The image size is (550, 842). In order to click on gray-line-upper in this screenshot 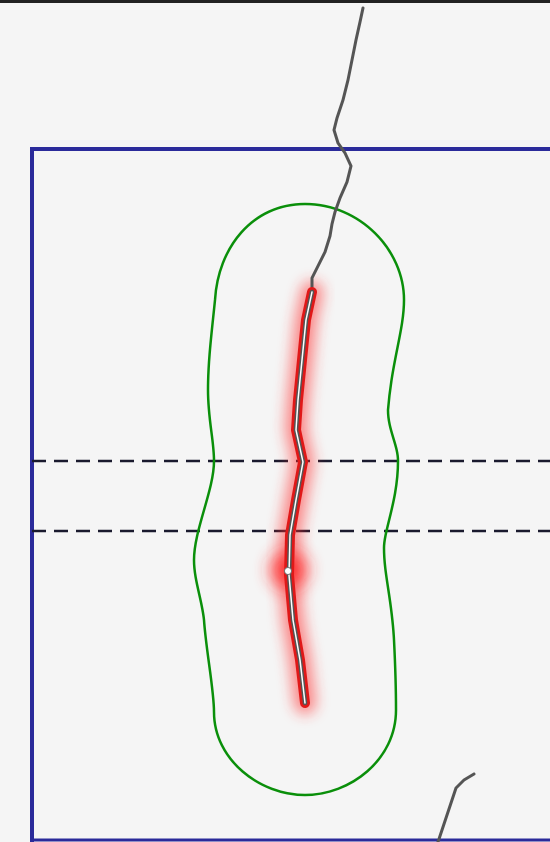, I will do `click(337, 150)`.